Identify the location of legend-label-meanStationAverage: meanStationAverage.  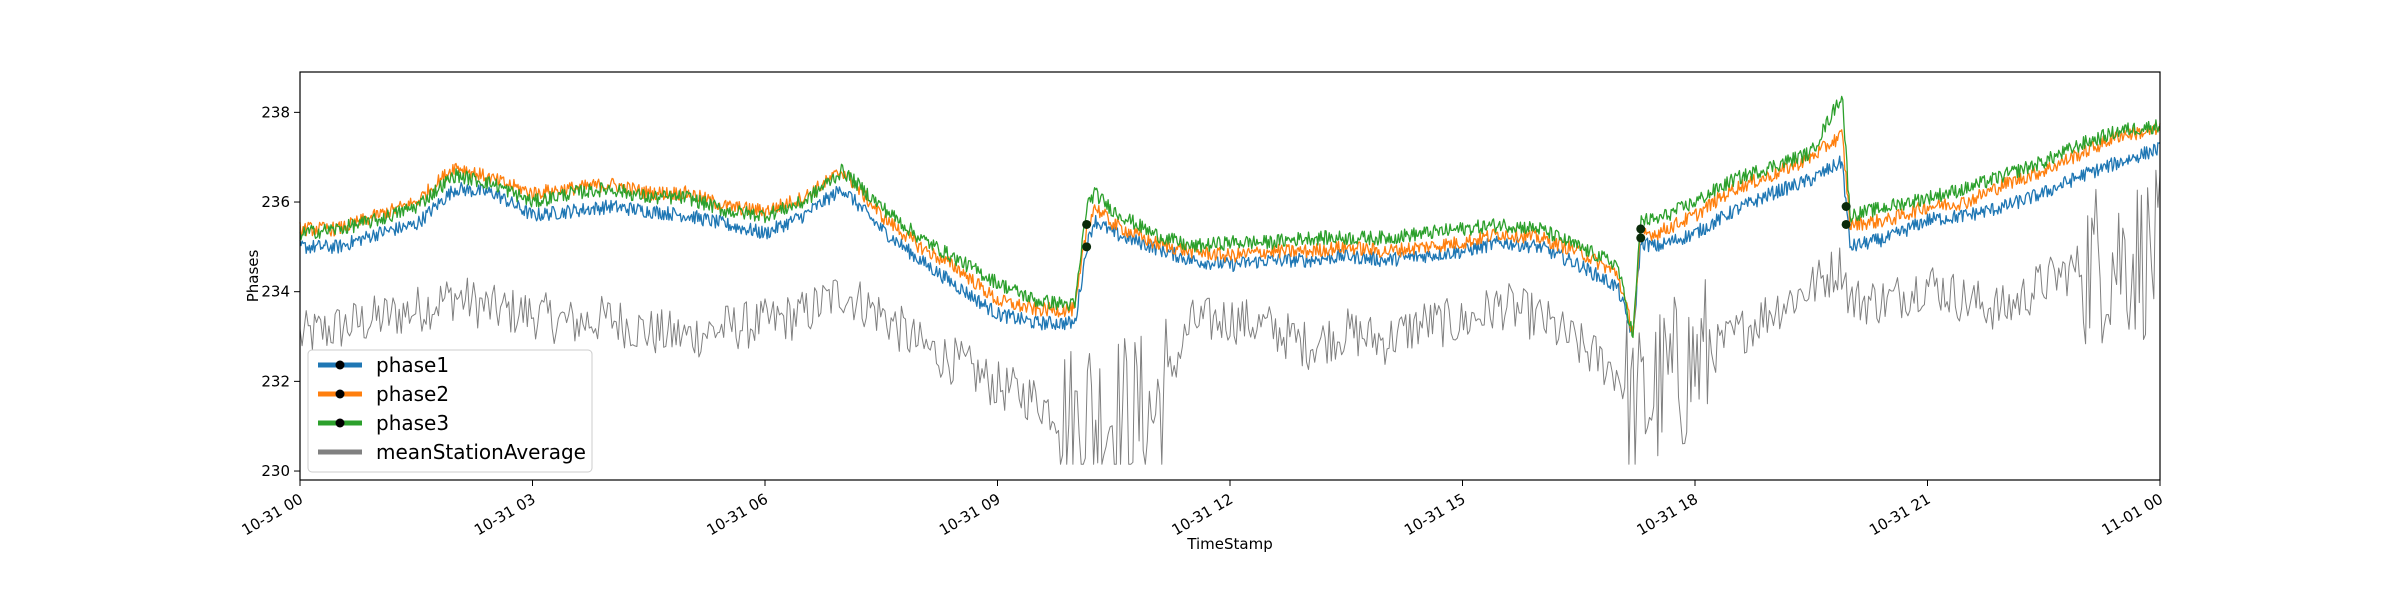
(481, 452).